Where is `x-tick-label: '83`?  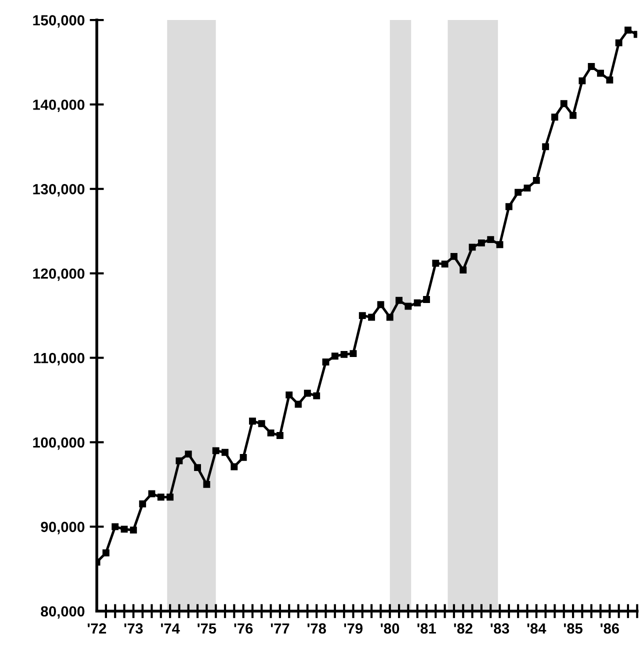 x-tick-label: '83 is located at coordinates (500, 628).